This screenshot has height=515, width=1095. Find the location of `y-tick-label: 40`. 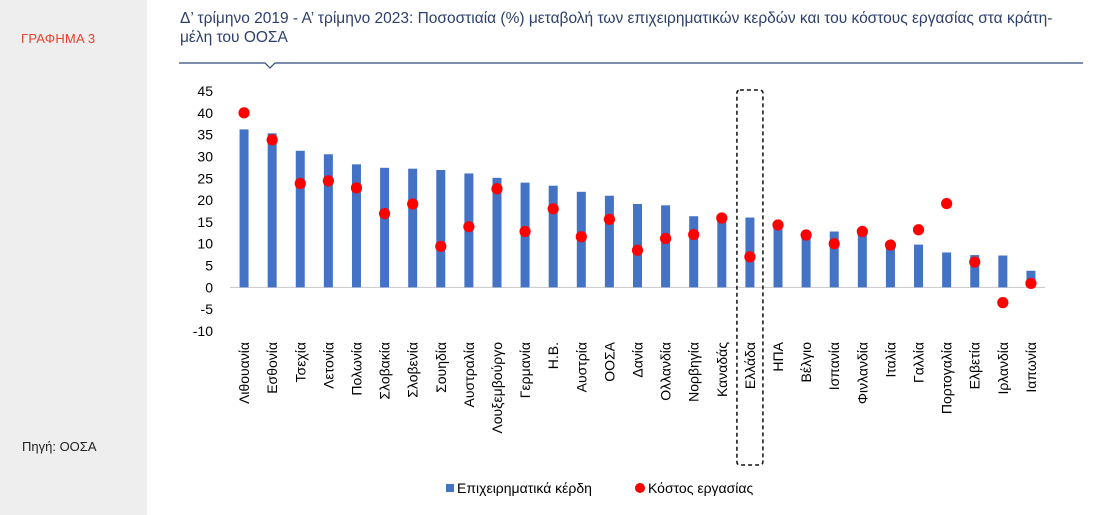

y-tick-label: 40 is located at coordinates (205, 113).